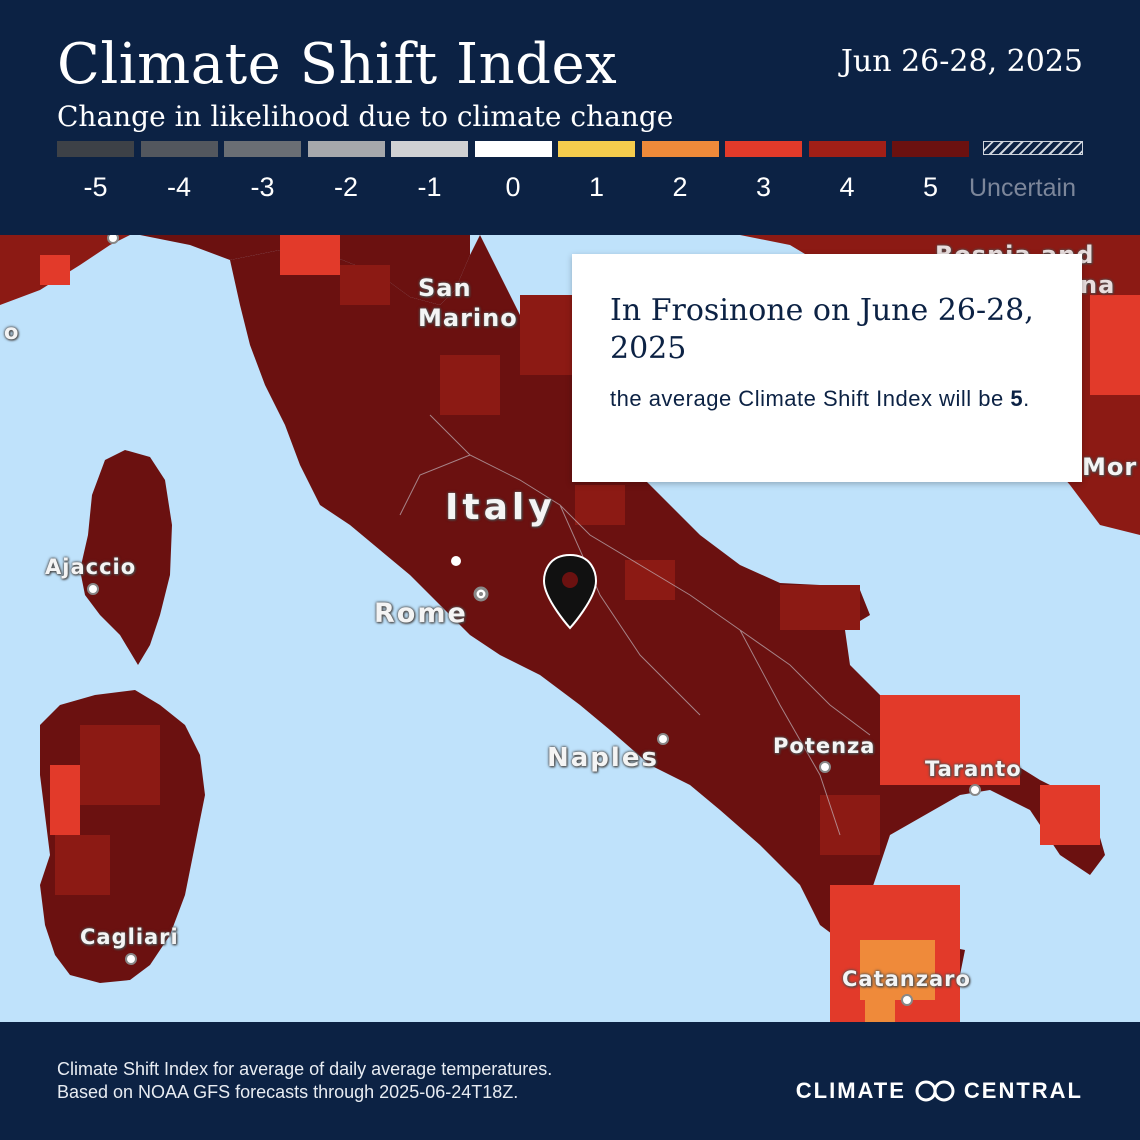 The image size is (1140, 1140). I want to click on legend-swatch--3, so click(262, 149).